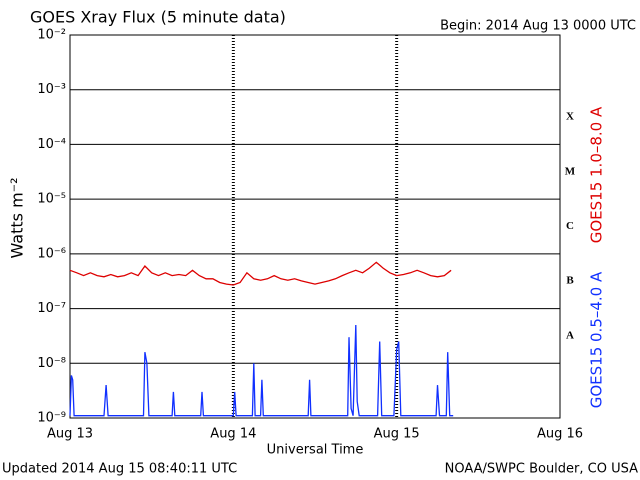 The width and height of the screenshot is (640, 480). I want to click on x-tick-label: Aug 13, so click(70, 434).